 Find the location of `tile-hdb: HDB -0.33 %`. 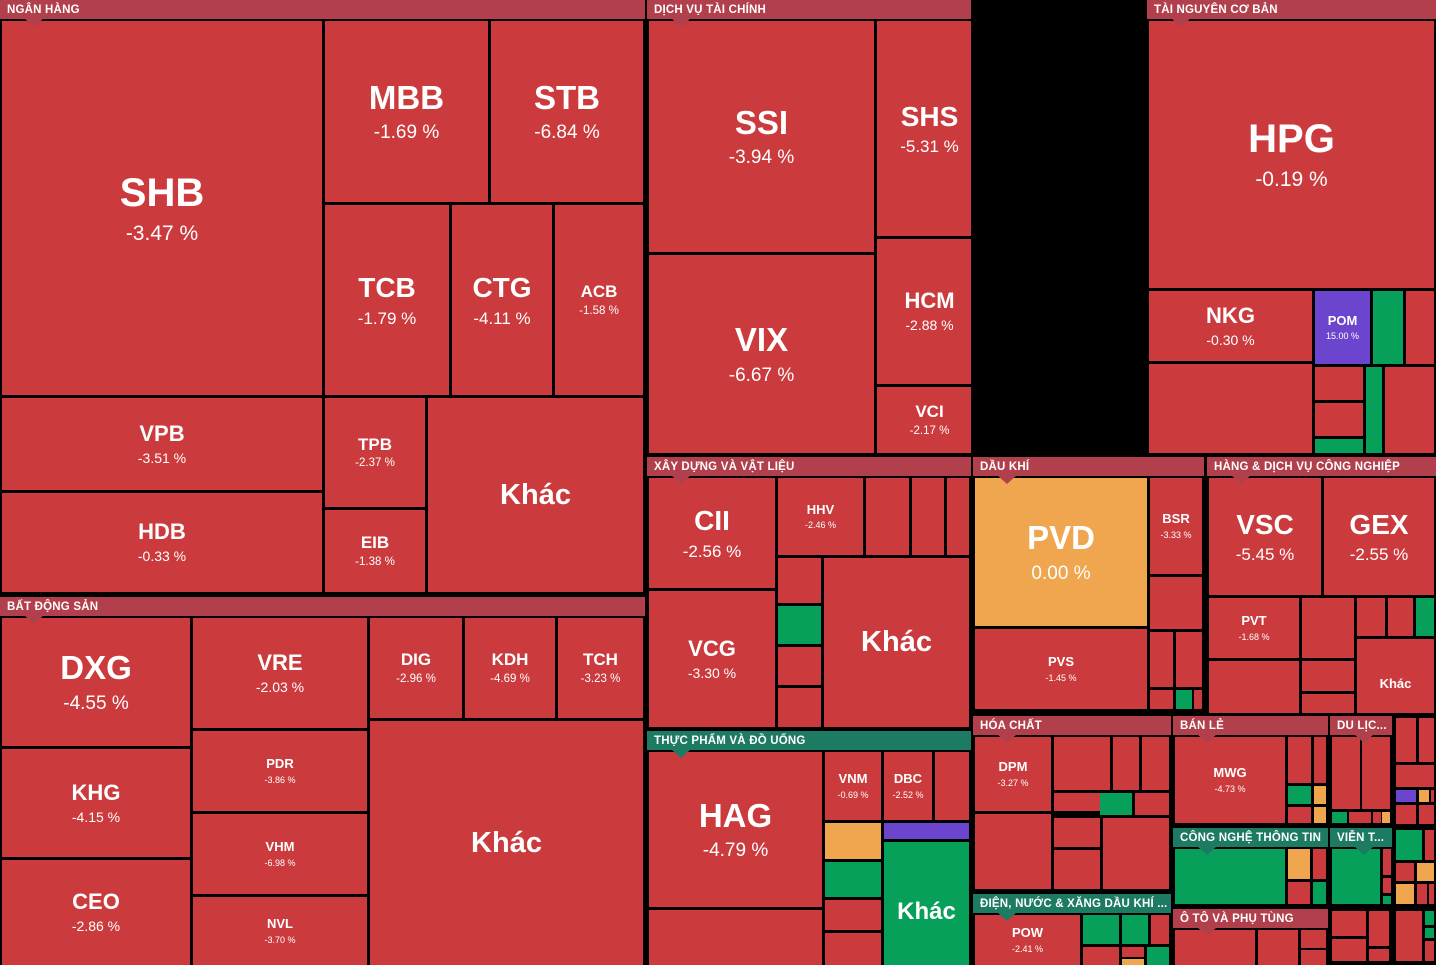

tile-hdb: HDB -0.33 % is located at coordinates (162, 542).